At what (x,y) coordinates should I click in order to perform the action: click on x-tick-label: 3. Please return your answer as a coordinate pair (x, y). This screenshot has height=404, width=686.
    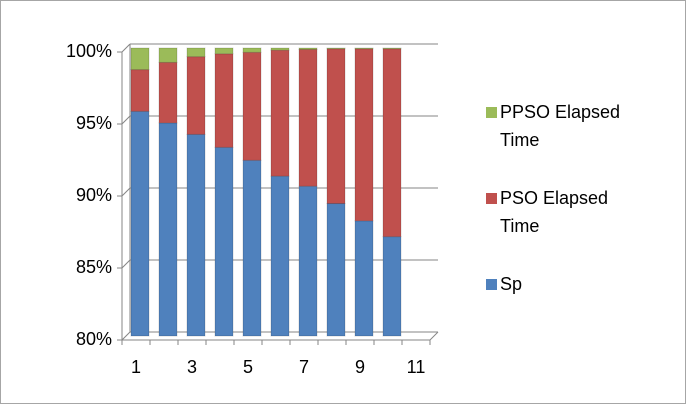
    Looking at the image, I should click on (192, 367).